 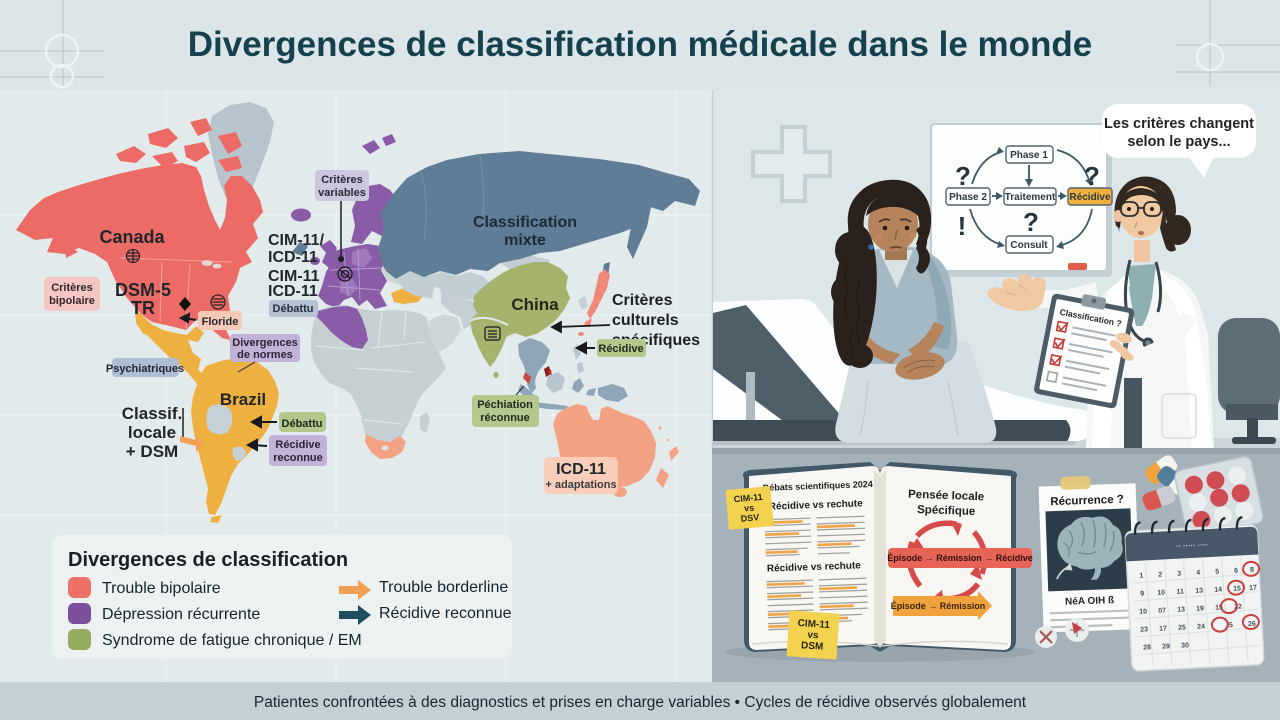 I want to click on svg-text: Épisode → Rémission, so click(x=938, y=606).